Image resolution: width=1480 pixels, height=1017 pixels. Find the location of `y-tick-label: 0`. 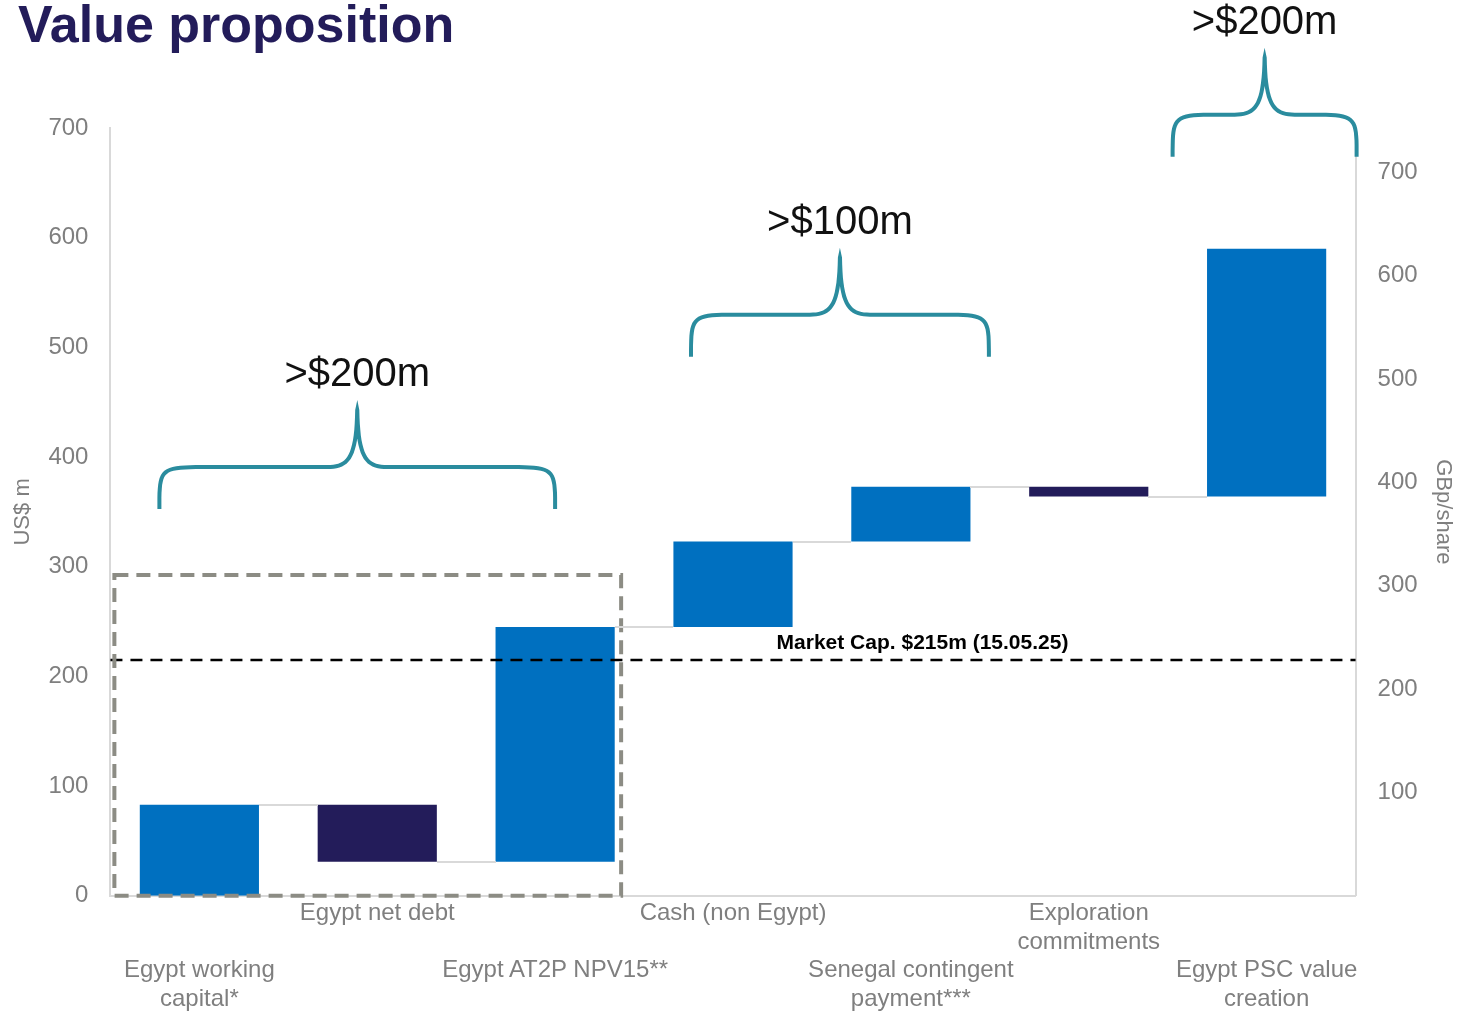

y-tick-label: 0 is located at coordinates (82, 894).